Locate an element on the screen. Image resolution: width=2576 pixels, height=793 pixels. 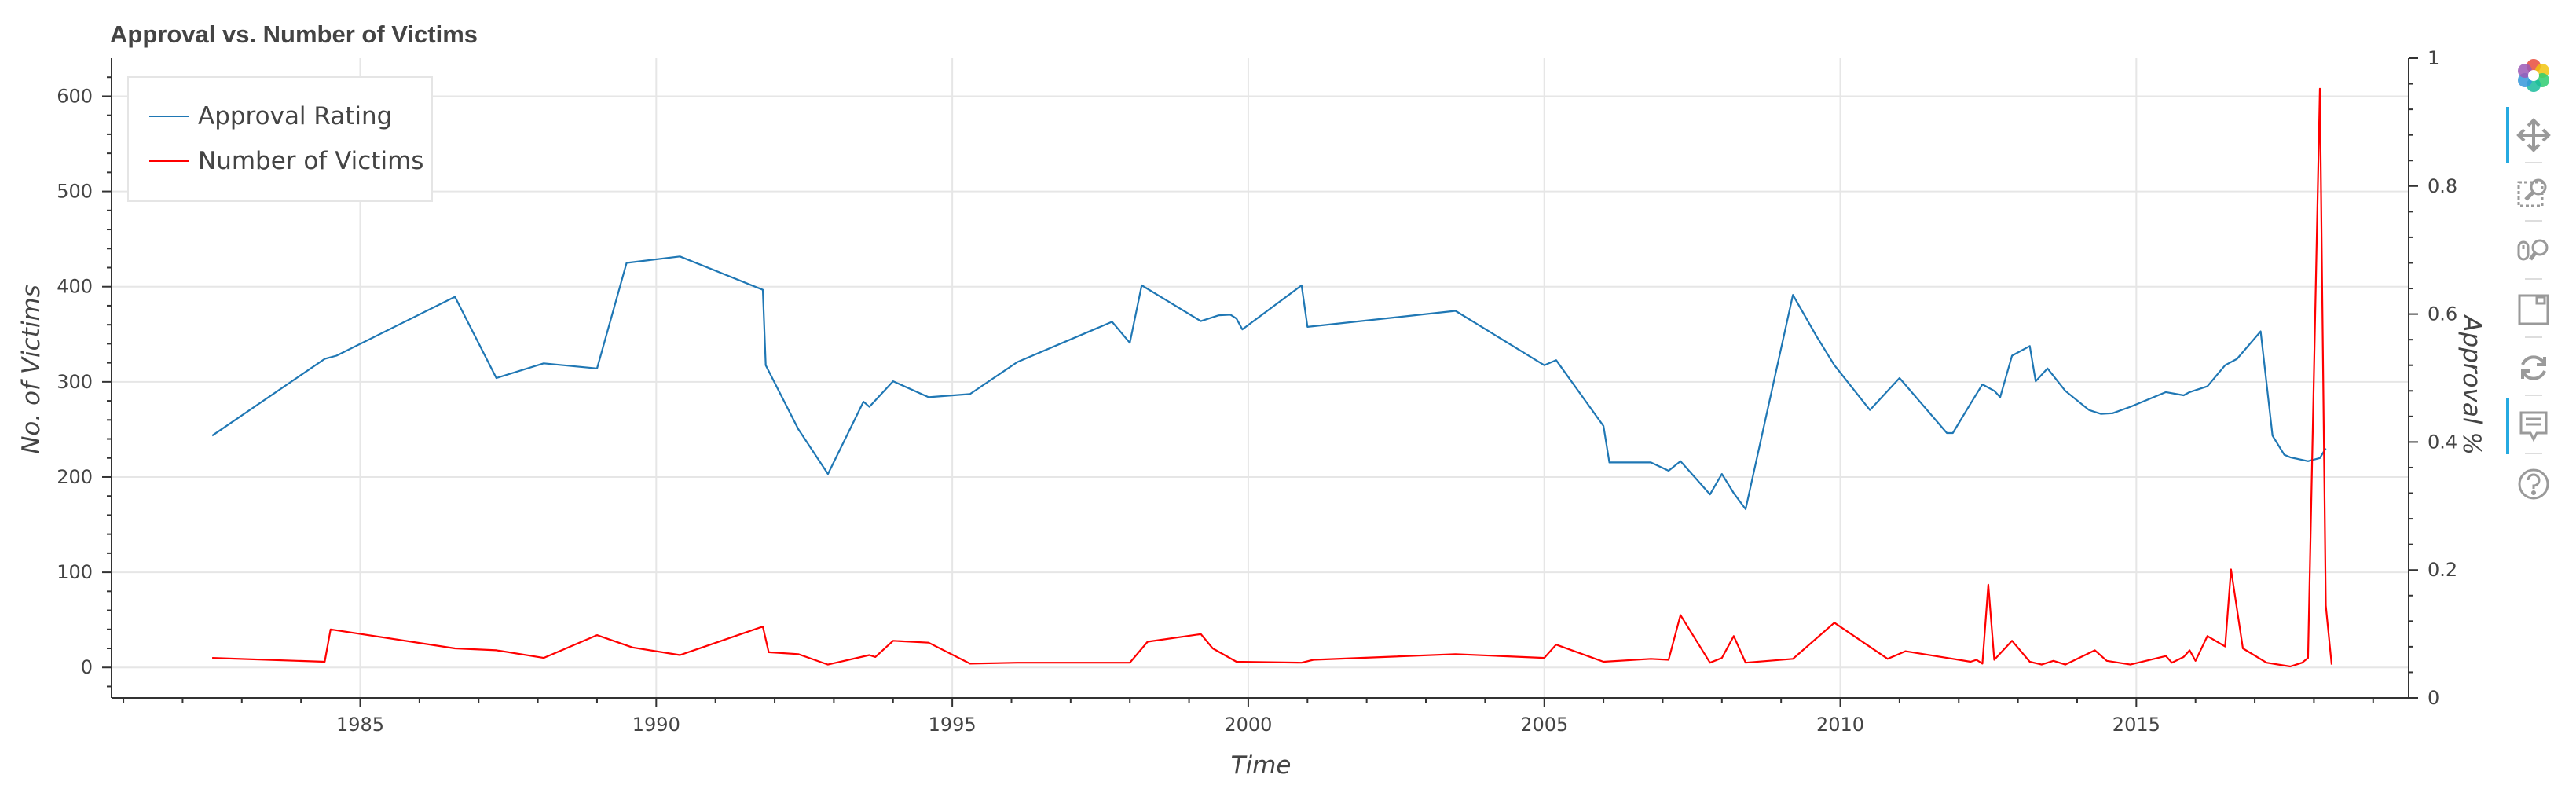
save-icon is located at coordinates (2533, 309).